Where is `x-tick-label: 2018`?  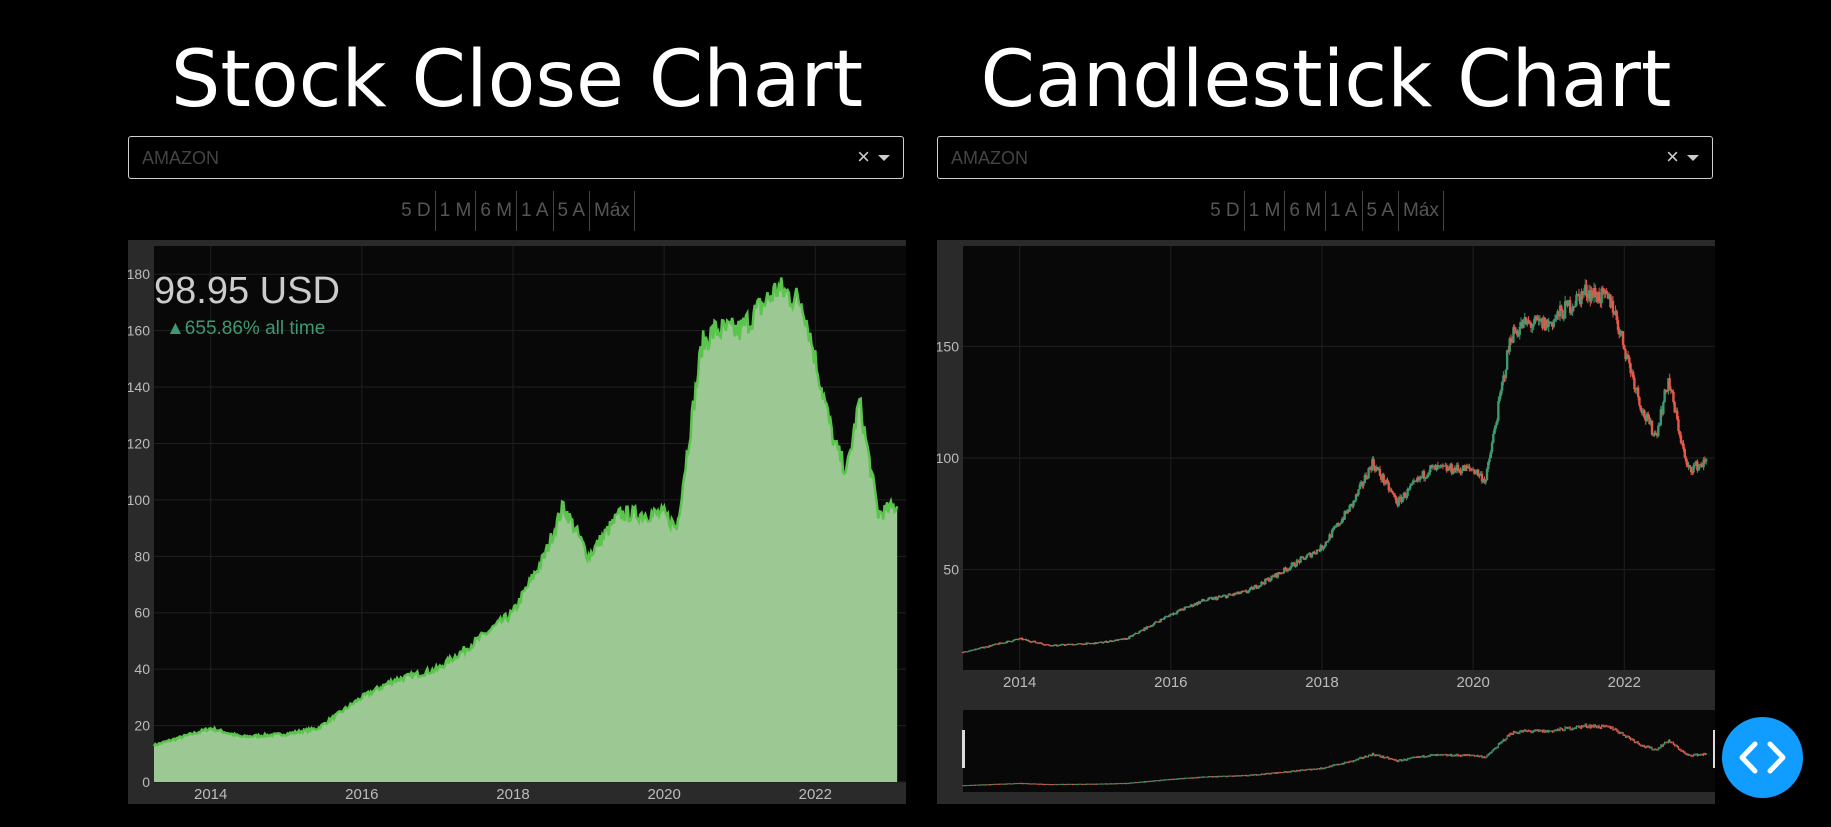
x-tick-label: 2018 is located at coordinates (512, 794).